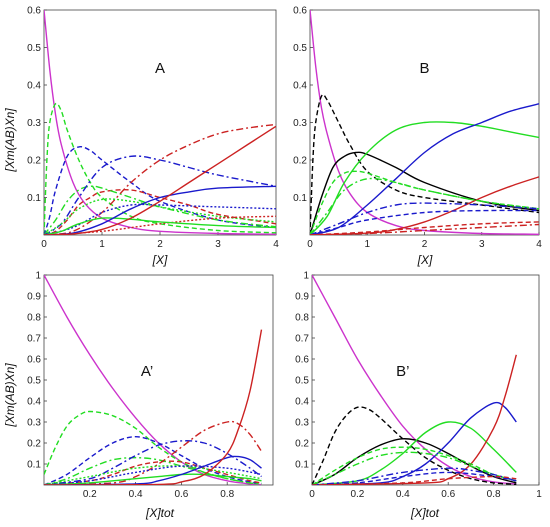 The width and height of the screenshot is (550, 527). I want to click on series-group-B2, so click(414, 380).